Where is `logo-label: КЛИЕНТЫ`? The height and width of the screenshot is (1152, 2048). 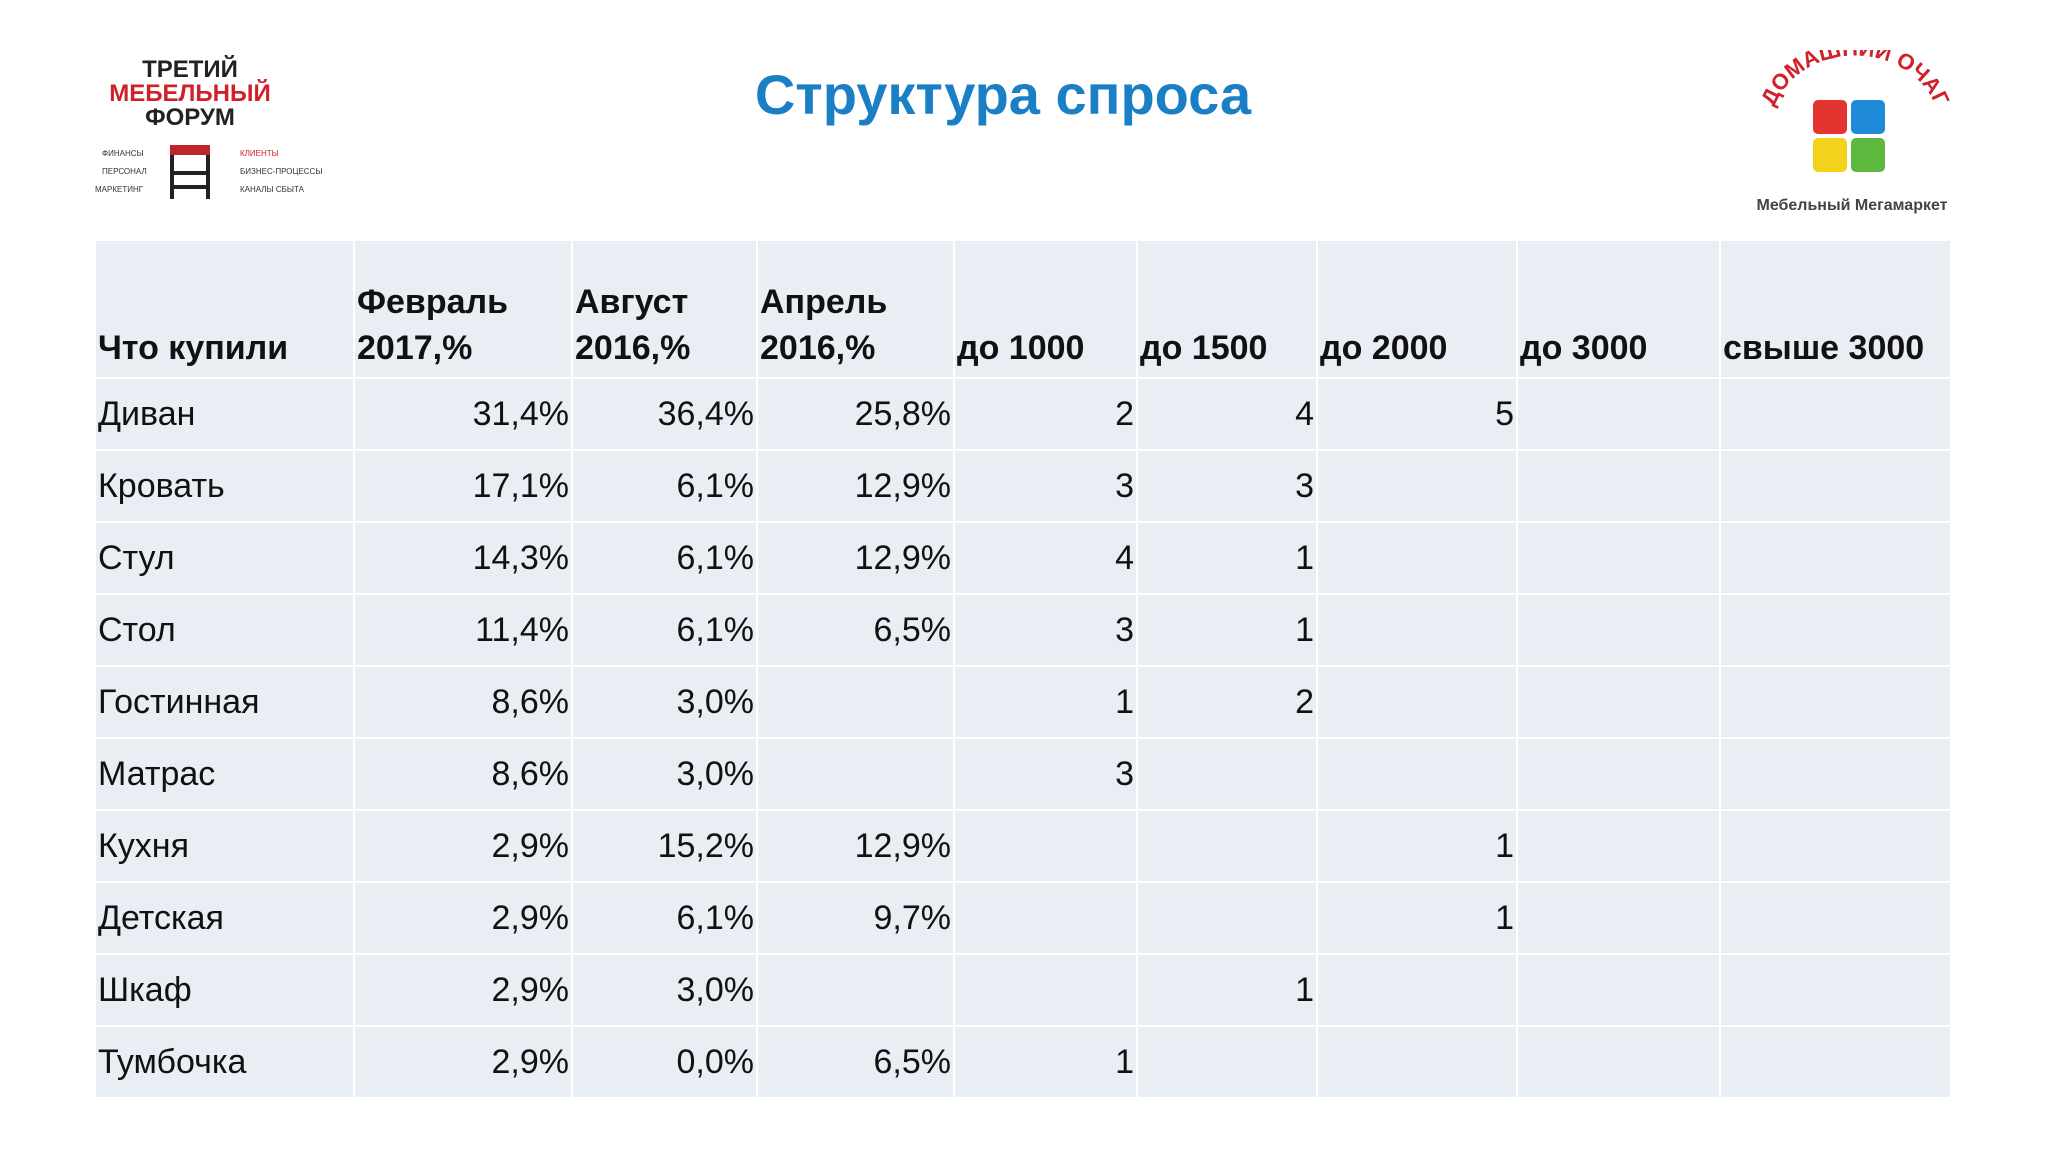 logo-label: КЛИЕНТЫ is located at coordinates (259, 153).